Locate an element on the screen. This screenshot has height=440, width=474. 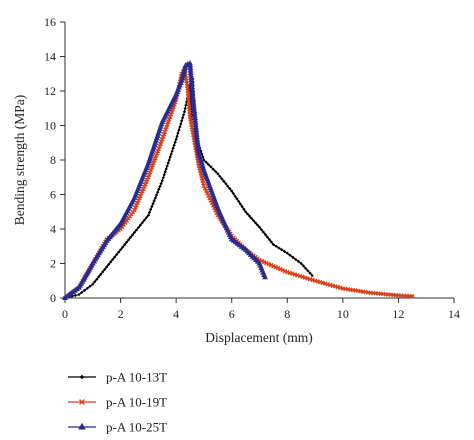
x-tick-label: 14 is located at coordinates (454, 314).